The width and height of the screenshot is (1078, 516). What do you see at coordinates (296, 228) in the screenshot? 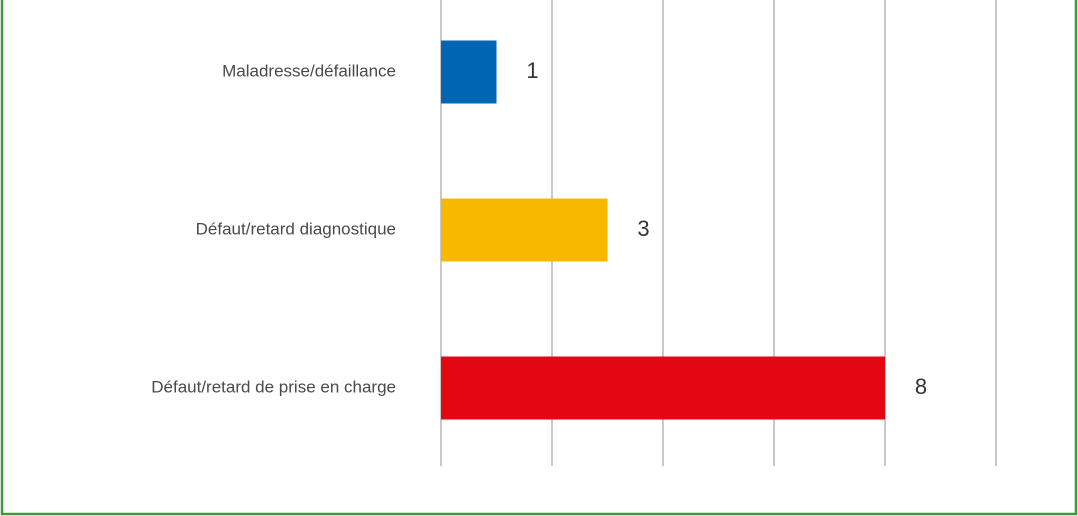
I see `category-label: Défaut/retard diagnostique` at bounding box center [296, 228].